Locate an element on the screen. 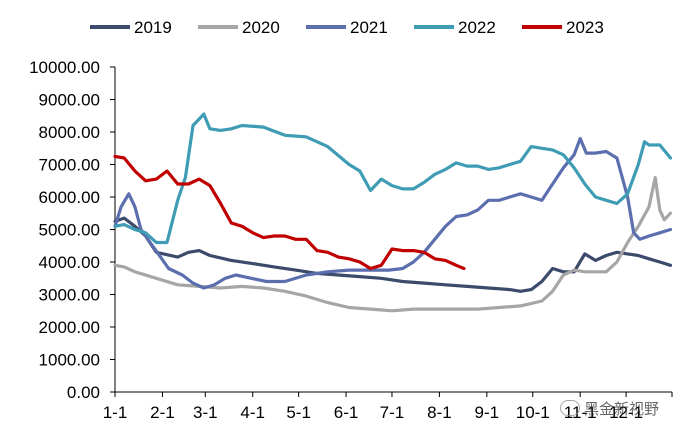 Image resolution: width=695 pixels, height=439 pixels. legend-label-2022: 2022 is located at coordinates (477, 27).